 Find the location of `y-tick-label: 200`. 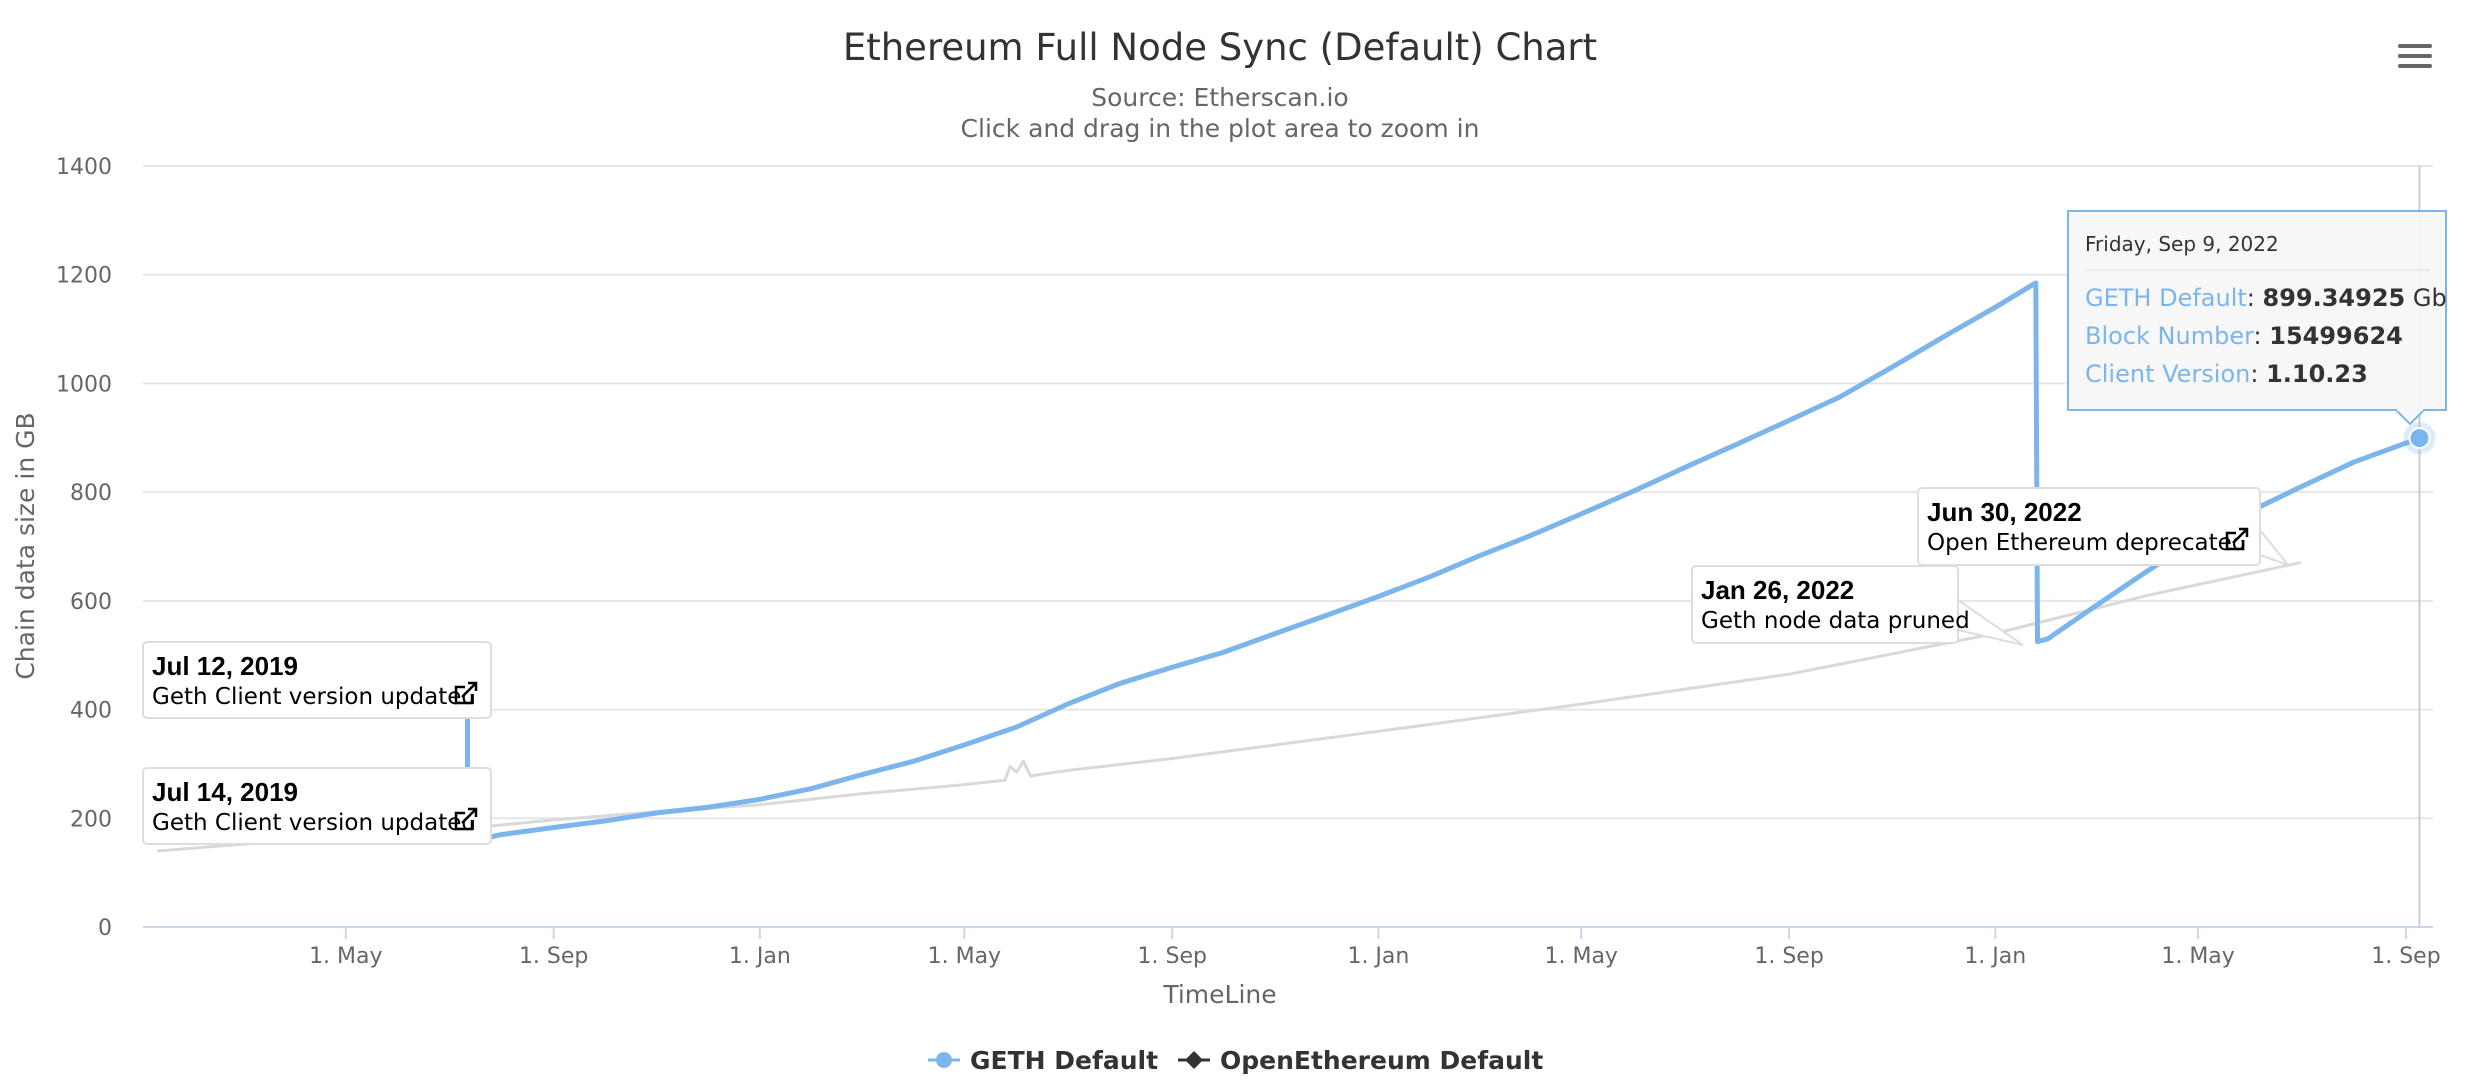

y-tick-label: 200 is located at coordinates (91, 819).